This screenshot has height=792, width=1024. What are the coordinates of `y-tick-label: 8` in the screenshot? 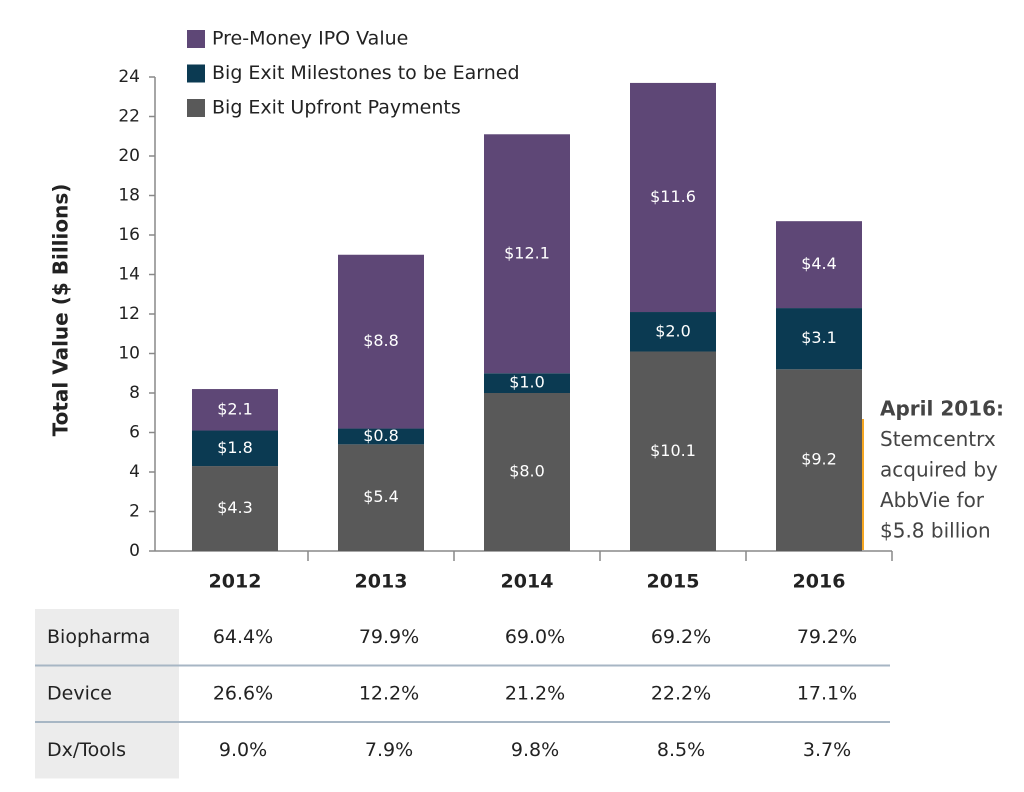 It's located at (134, 393).